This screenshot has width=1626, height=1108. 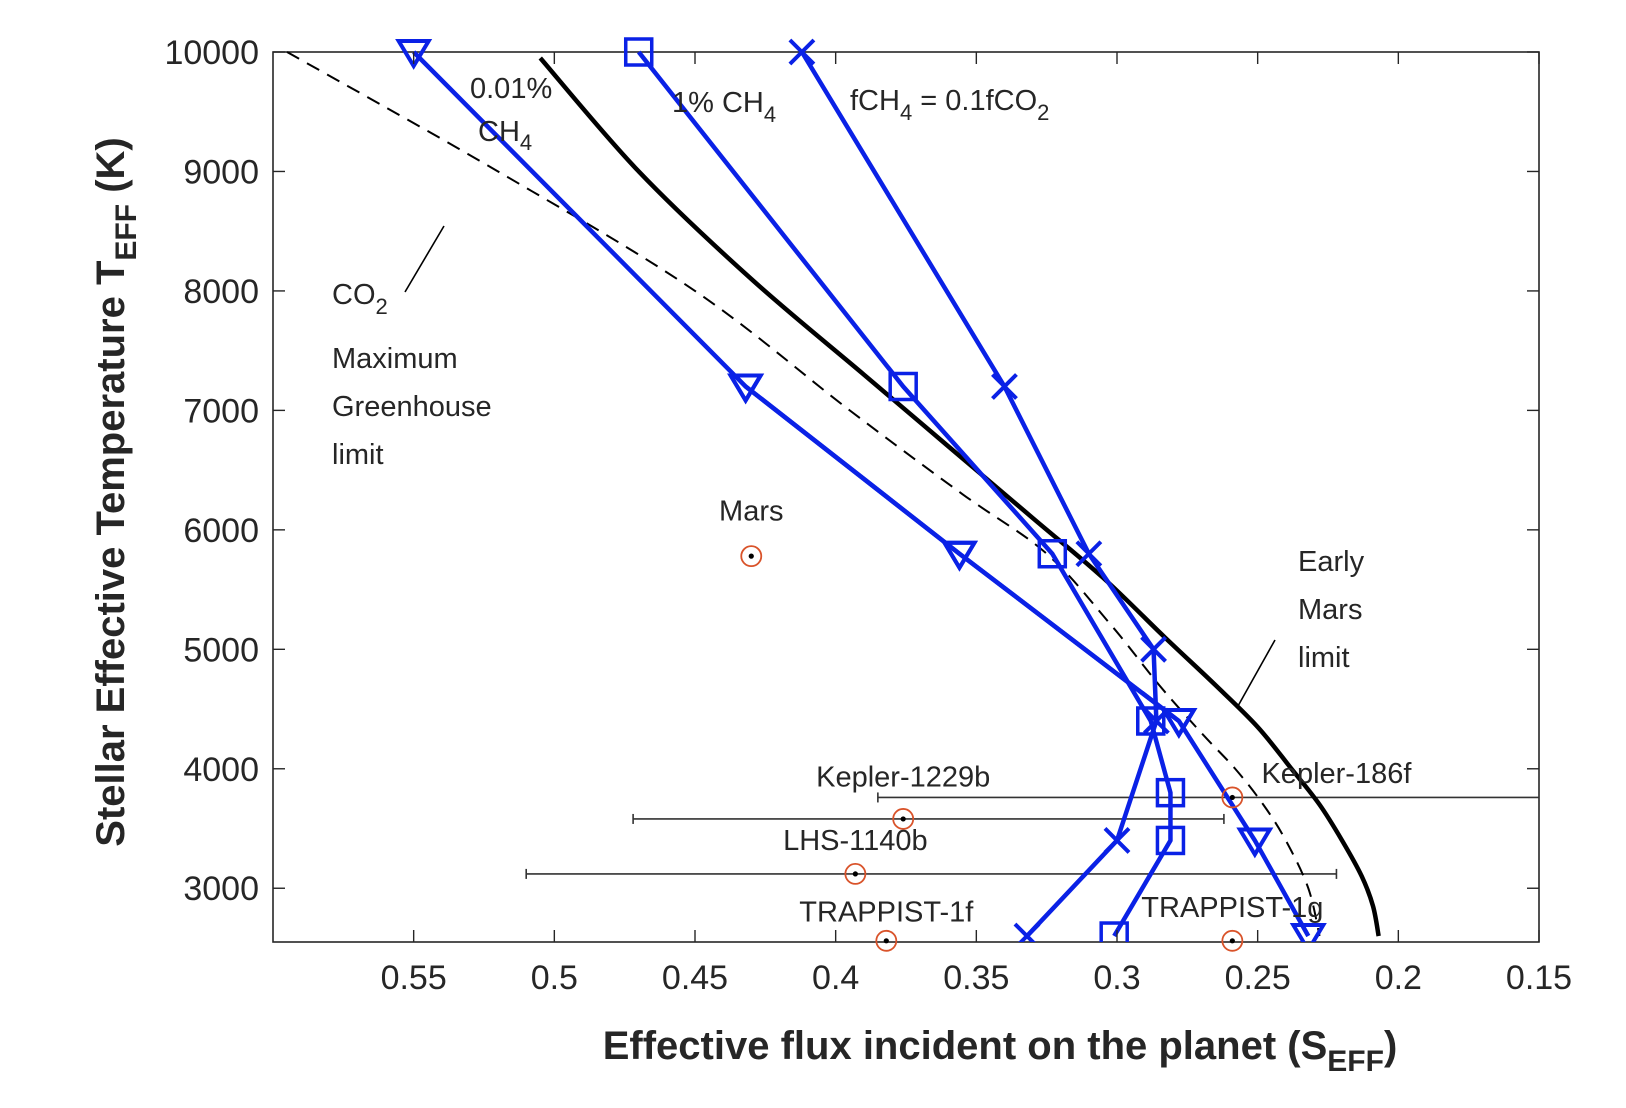 I want to click on annot-ch4-low-line1: 0.01%, so click(x=511, y=89).